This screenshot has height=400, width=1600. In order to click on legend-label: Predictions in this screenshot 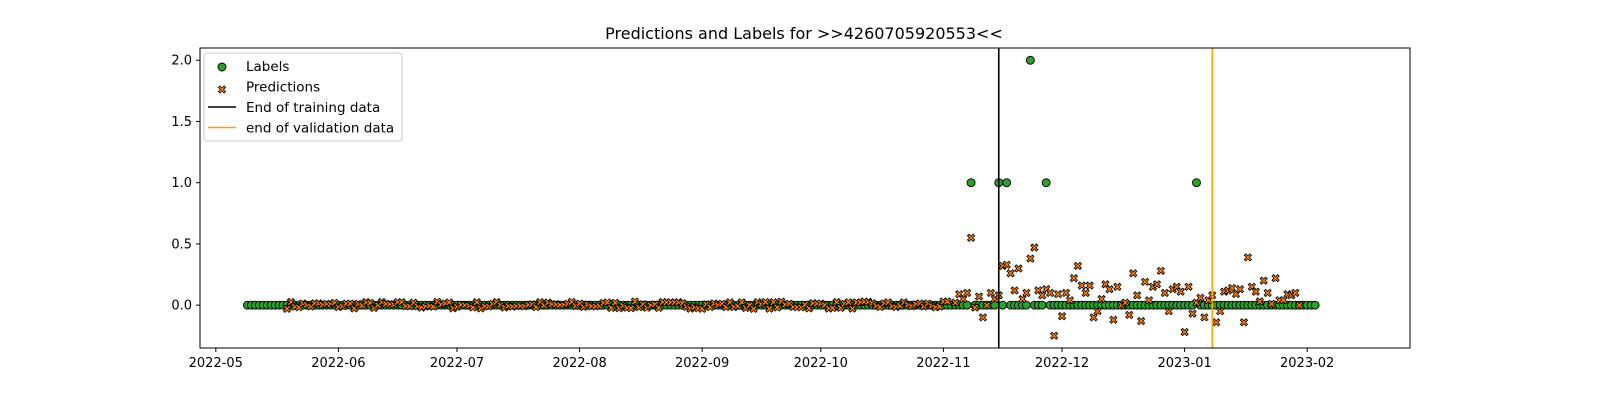, I will do `click(283, 88)`.